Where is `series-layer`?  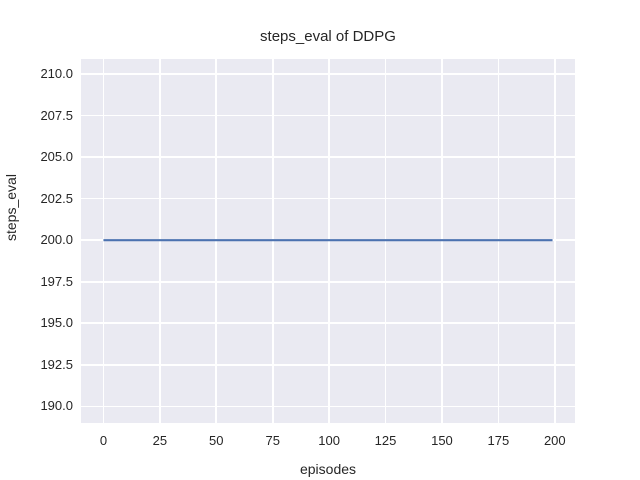
series-layer is located at coordinates (328, 240).